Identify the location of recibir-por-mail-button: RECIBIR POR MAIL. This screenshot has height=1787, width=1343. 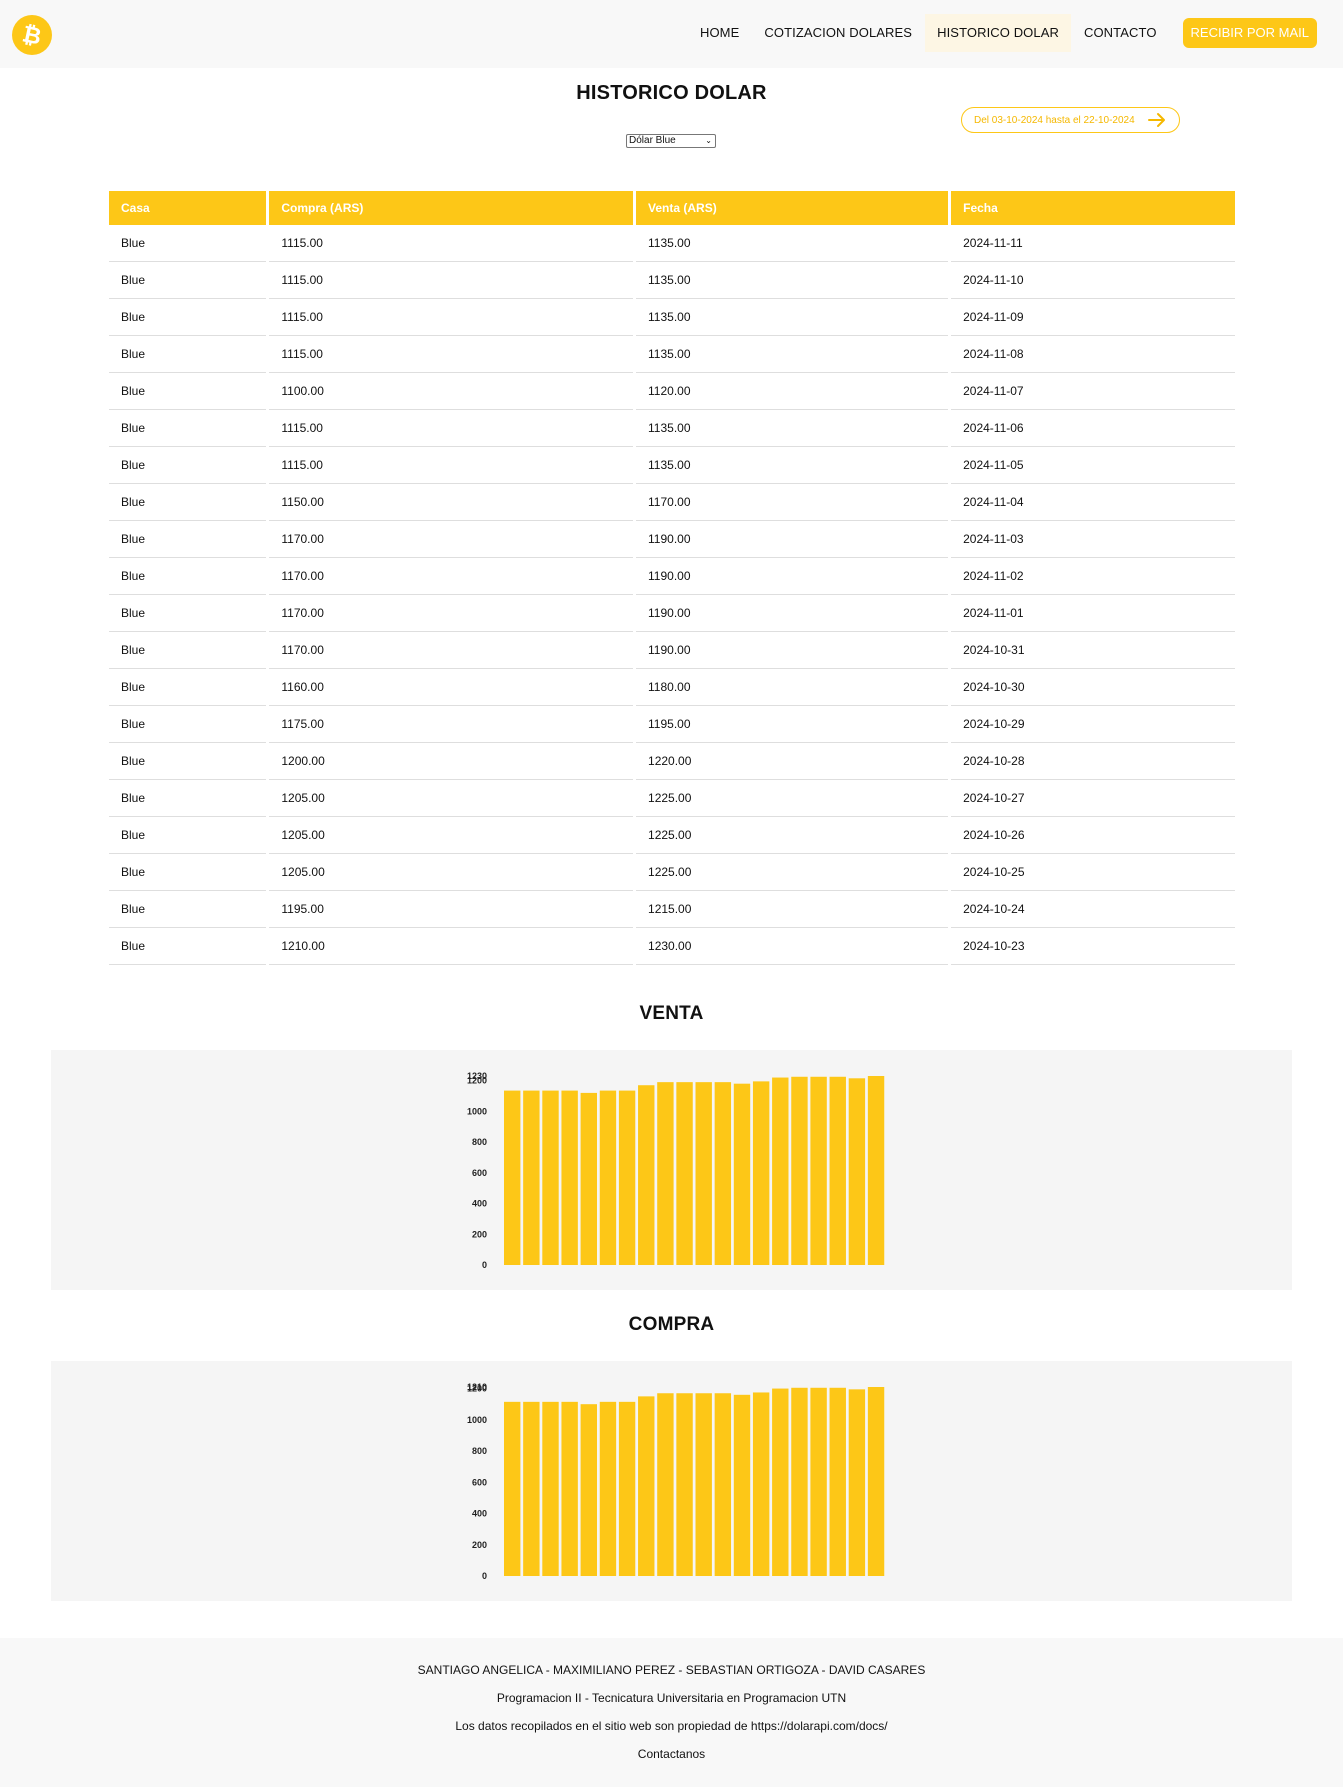
(1249, 33).